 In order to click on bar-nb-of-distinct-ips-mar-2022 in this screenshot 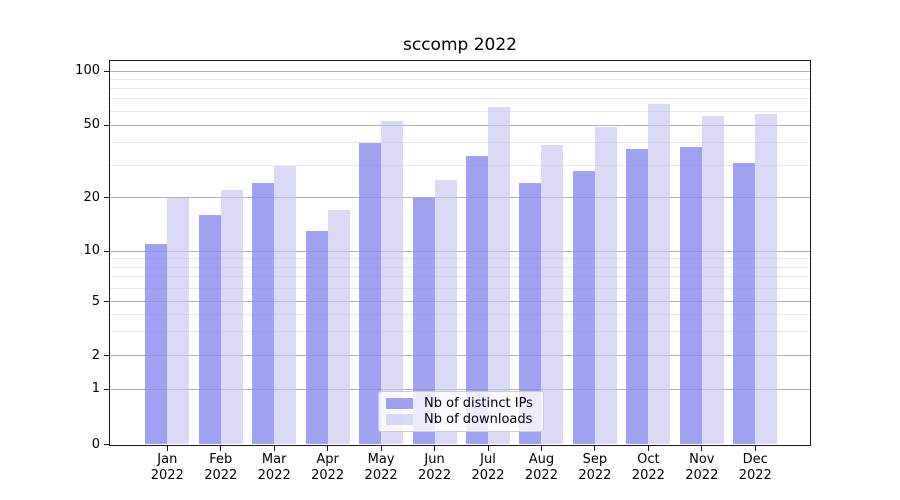, I will do `click(263, 314)`.